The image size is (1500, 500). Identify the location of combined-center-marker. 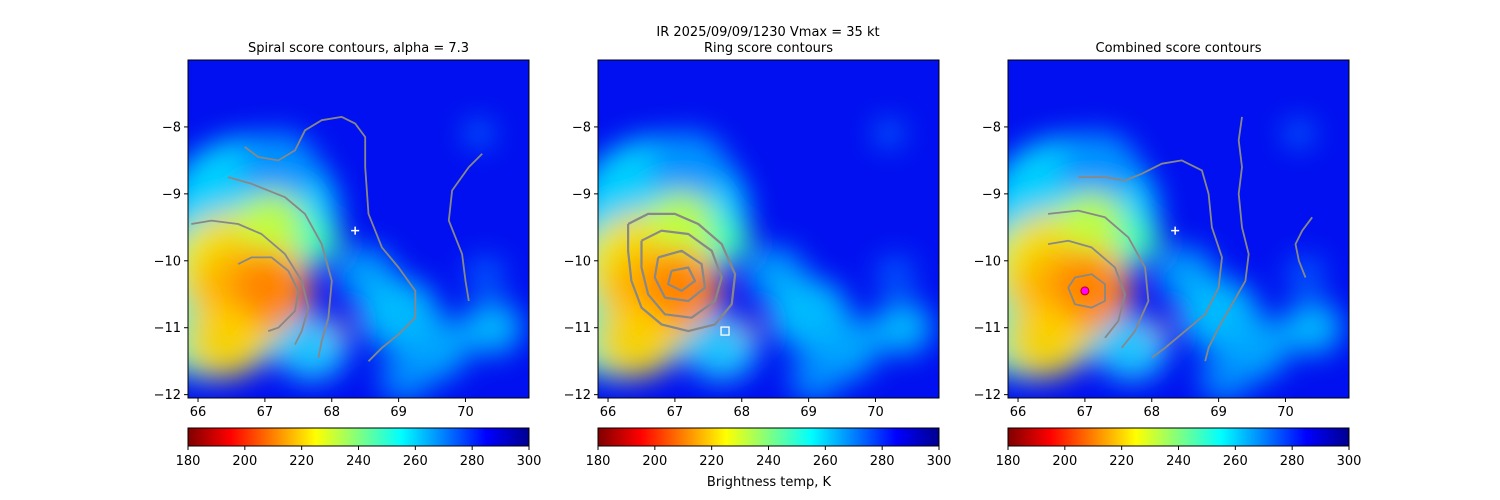
(1085, 291).